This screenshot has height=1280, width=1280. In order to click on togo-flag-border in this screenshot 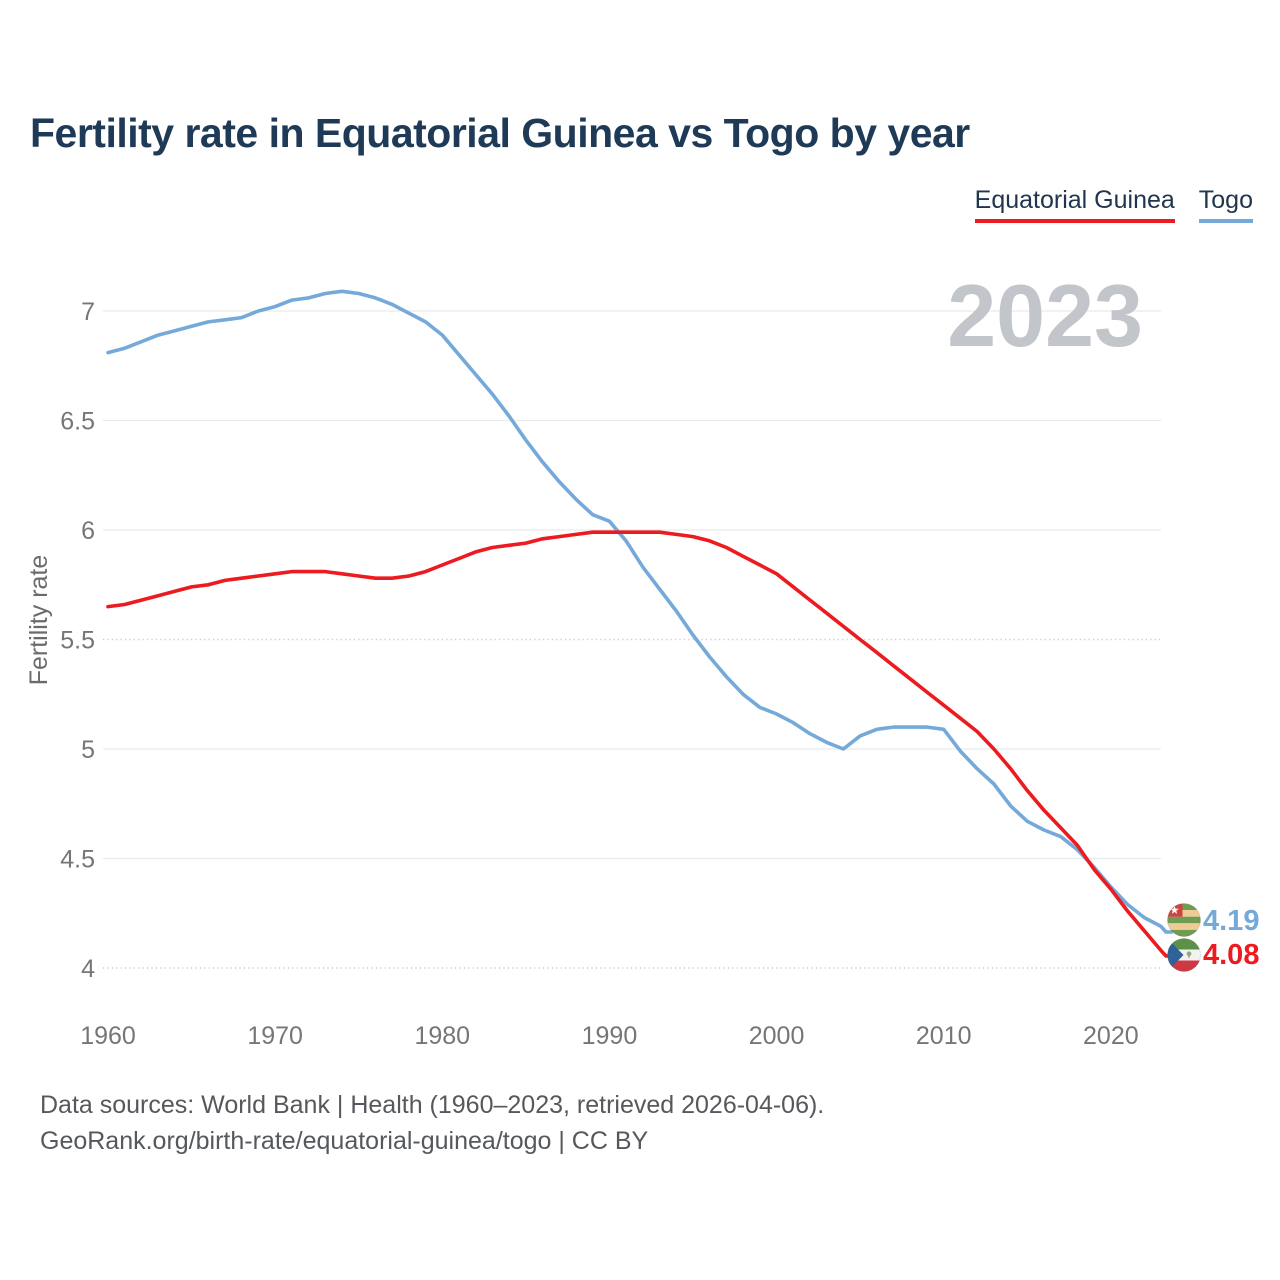, I will do `click(1184, 920)`.